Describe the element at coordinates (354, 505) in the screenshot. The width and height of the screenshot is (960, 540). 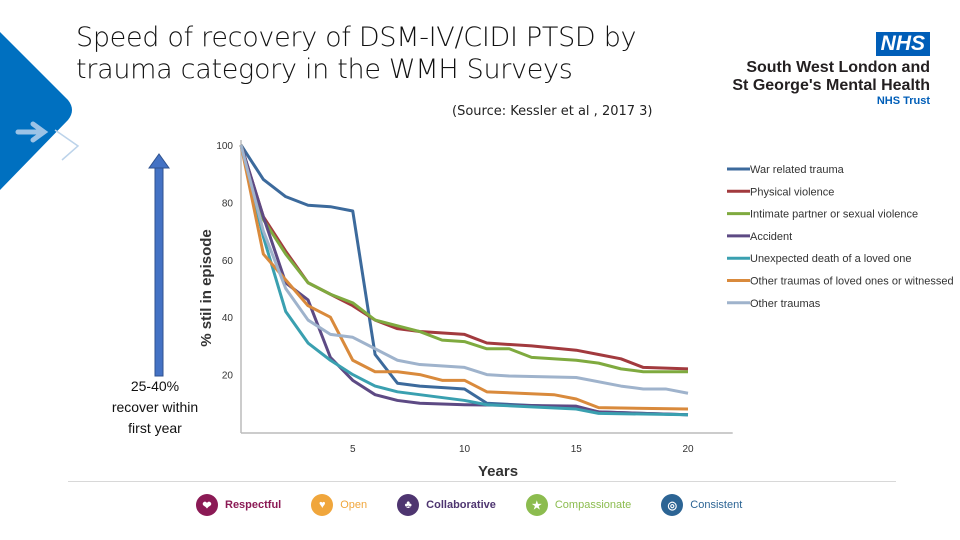
I see `value-label: Open` at that location.